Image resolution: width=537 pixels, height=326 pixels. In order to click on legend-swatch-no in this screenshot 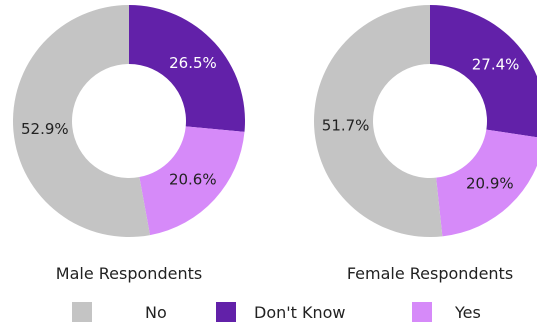, I will do `click(82, 312)`.